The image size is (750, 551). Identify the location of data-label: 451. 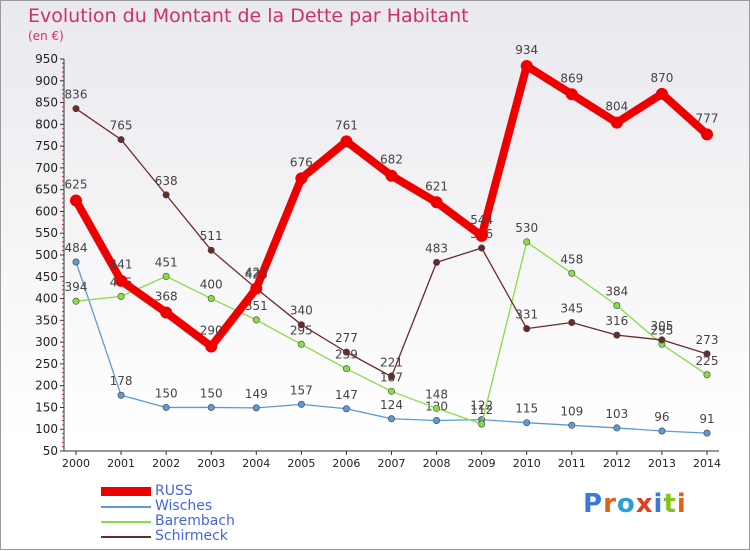
(166, 262).